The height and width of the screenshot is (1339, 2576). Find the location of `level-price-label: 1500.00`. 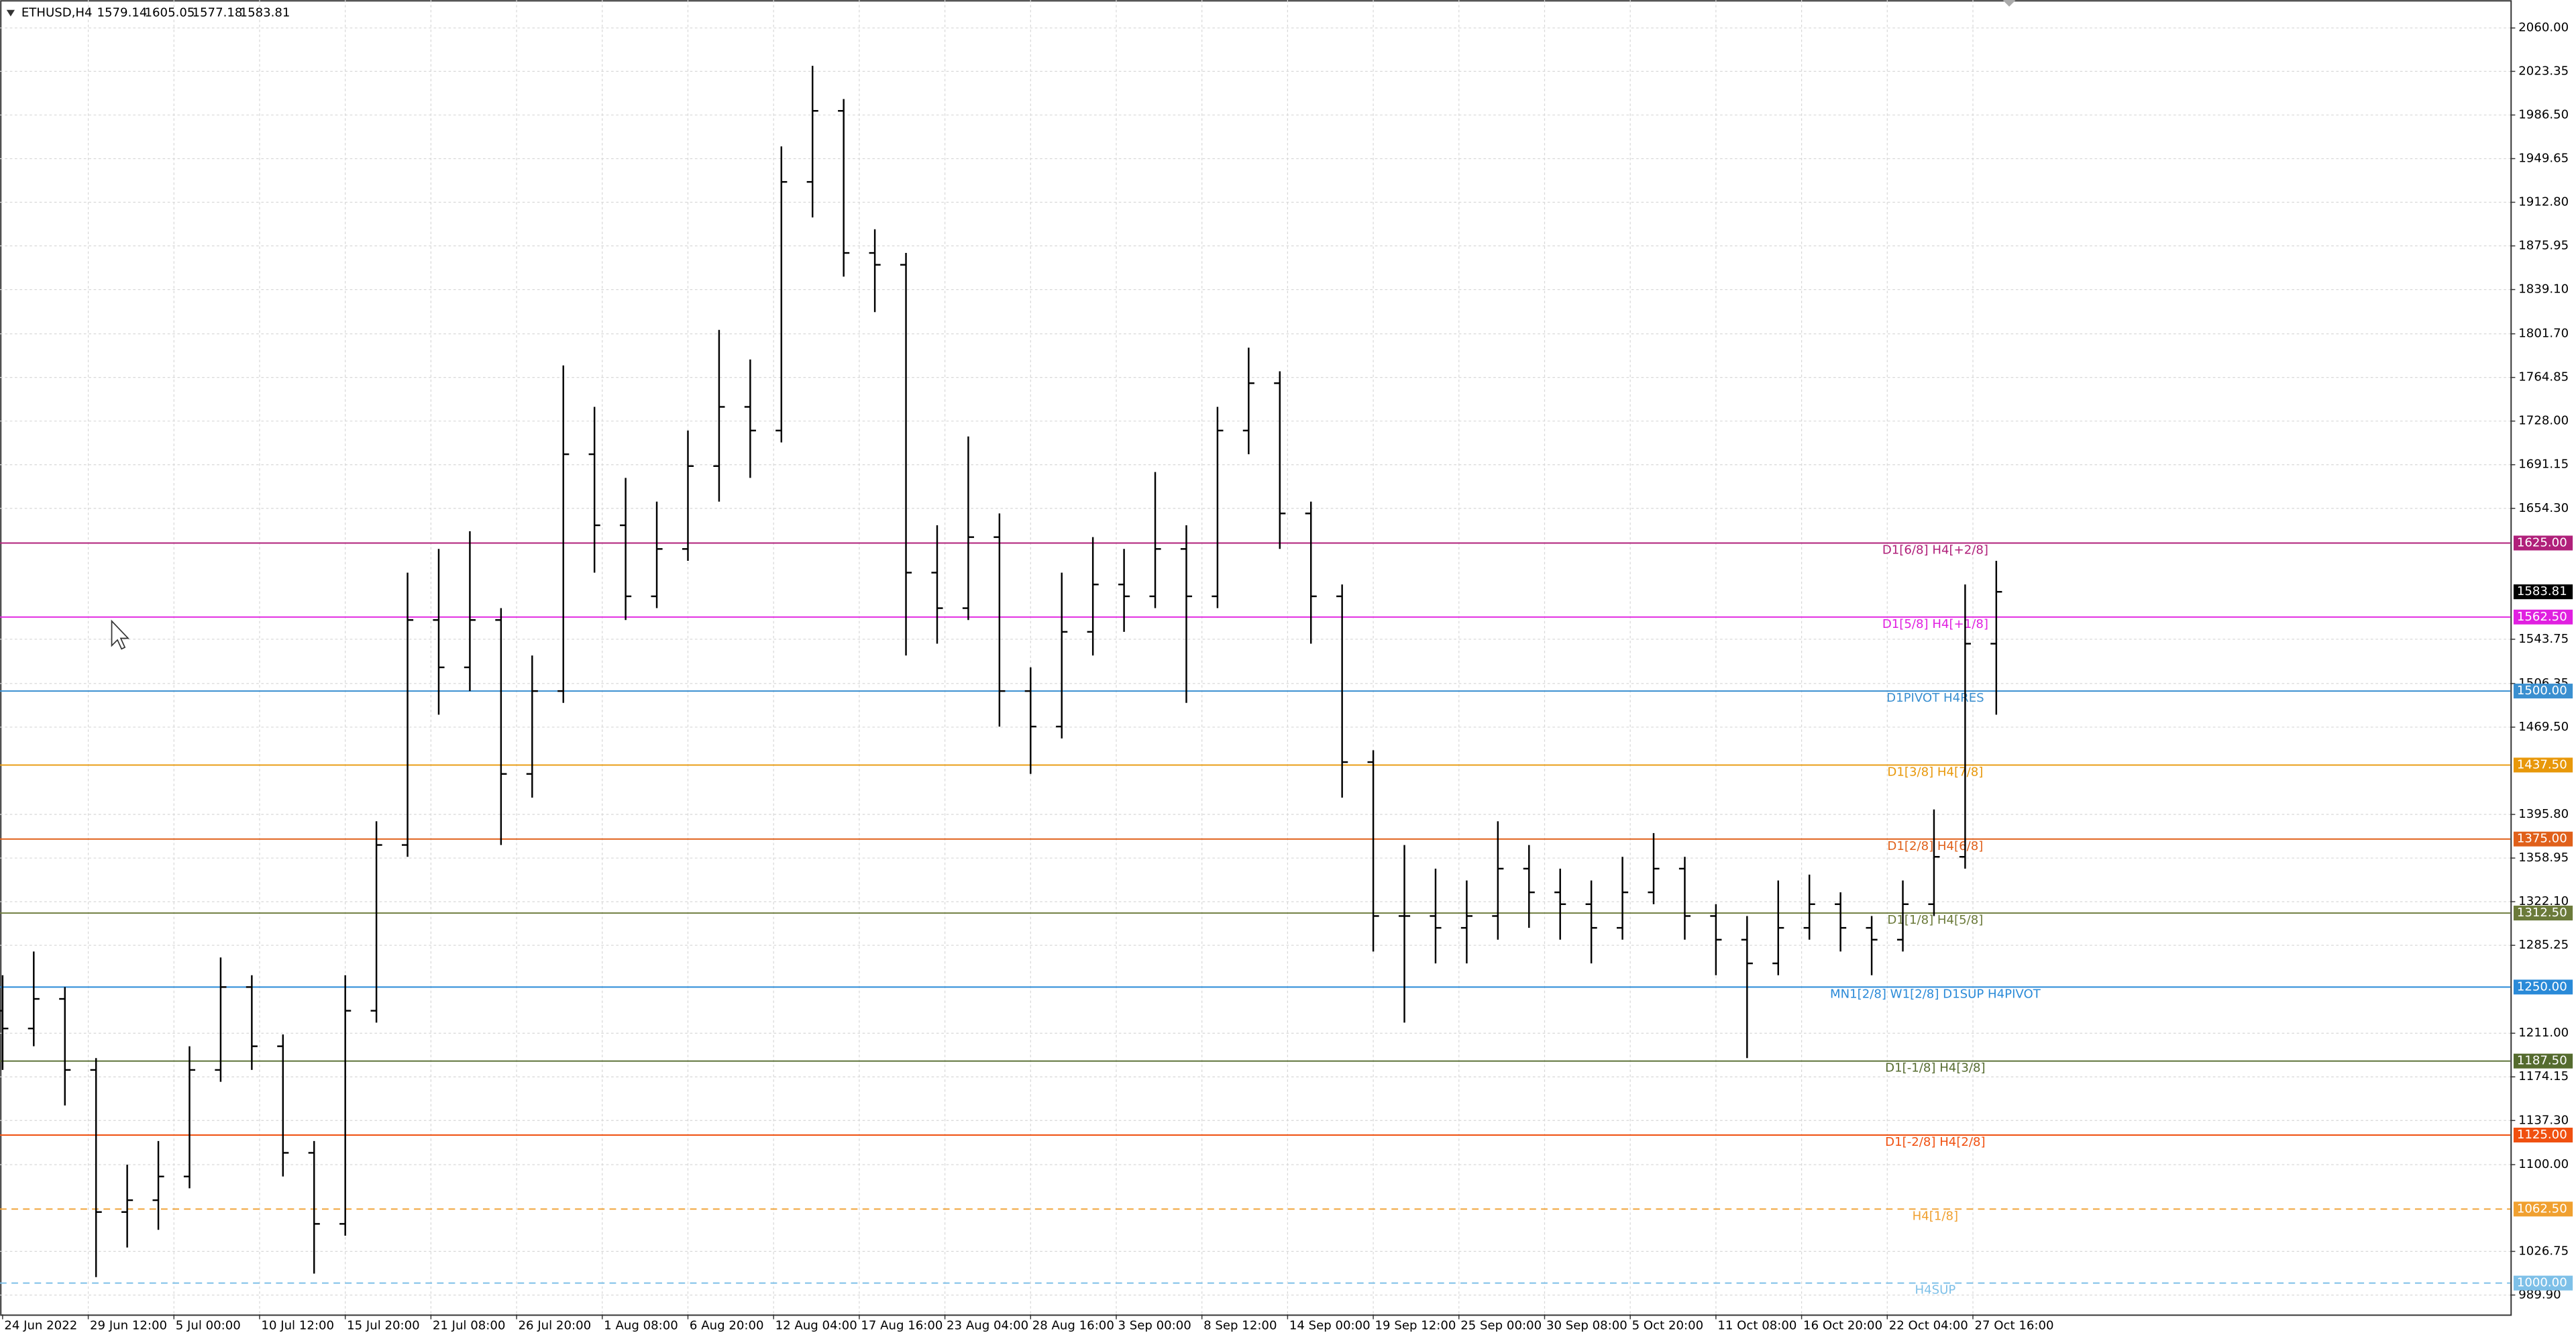

level-price-label: 1500.00 is located at coordinates (2542, 691).